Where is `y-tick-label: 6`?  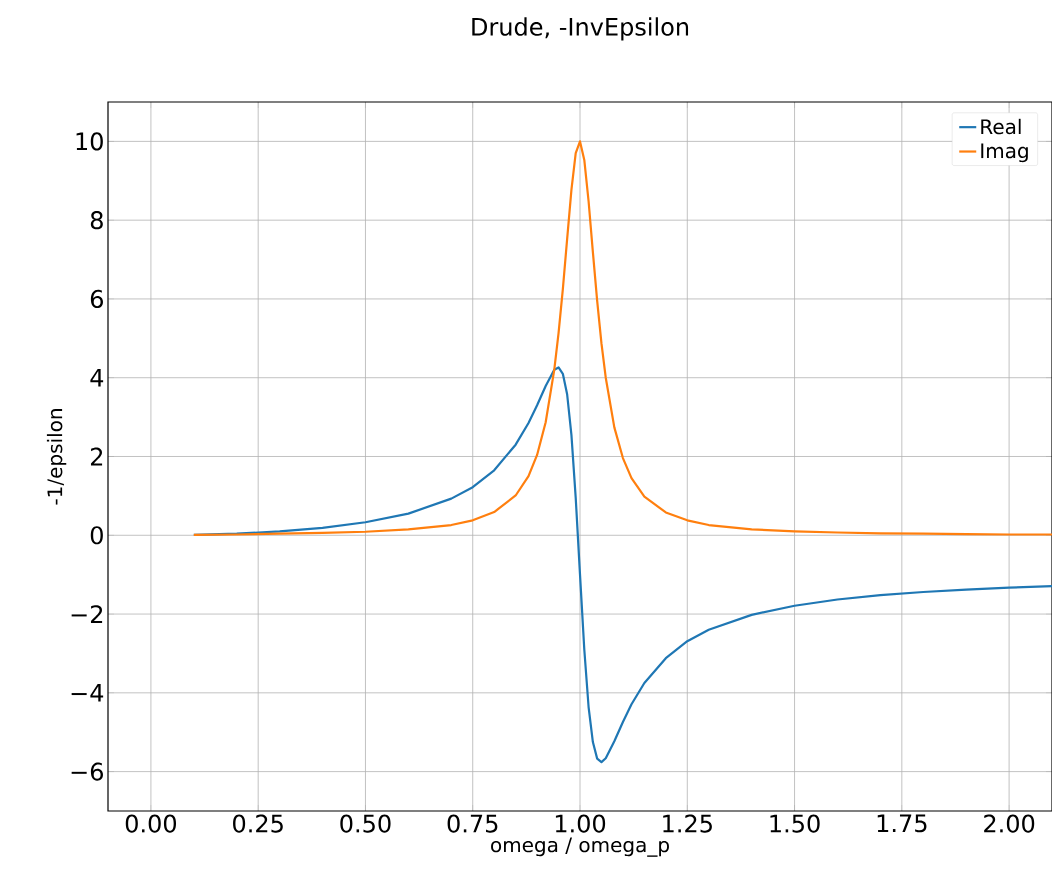 y-tick-label: 6 is located at coordinates (96, 299).